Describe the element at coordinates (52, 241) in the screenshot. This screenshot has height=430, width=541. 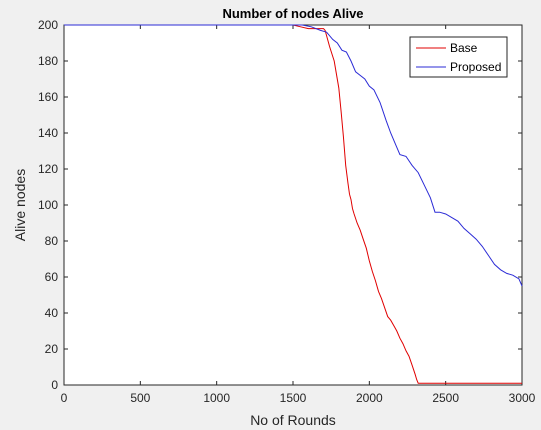
I see `y-tick-label: 80` at that location.